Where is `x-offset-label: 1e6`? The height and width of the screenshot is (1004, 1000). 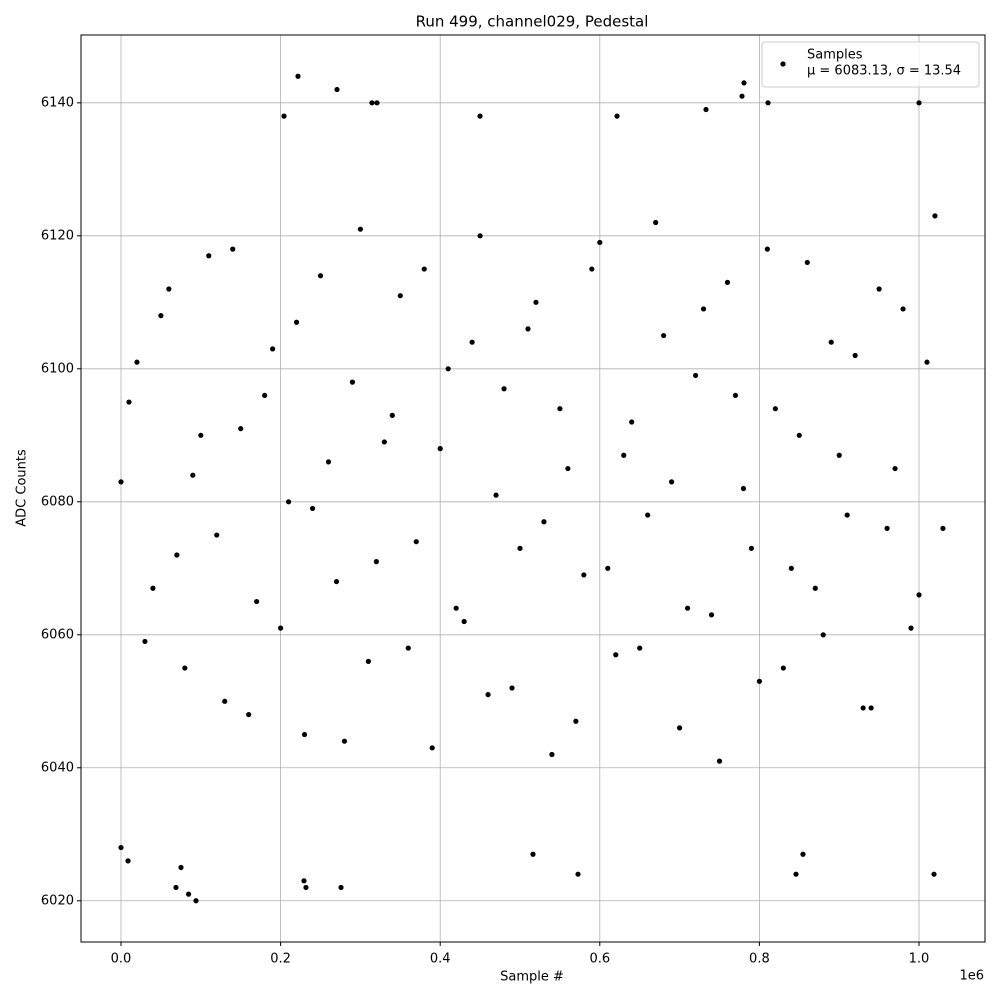 x-offset-label: 1e6 is located at coordinates (971, 976).